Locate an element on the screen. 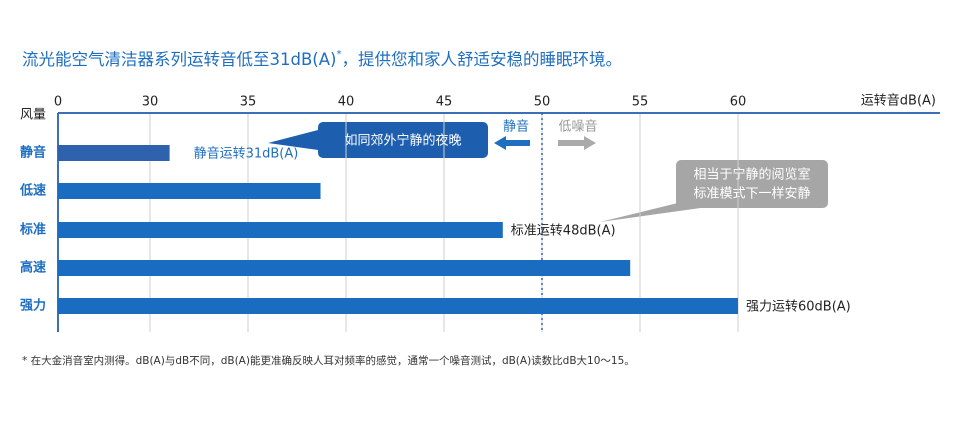  x-axis-label: 运转音dB(A) is located at coordinates (898, 101).